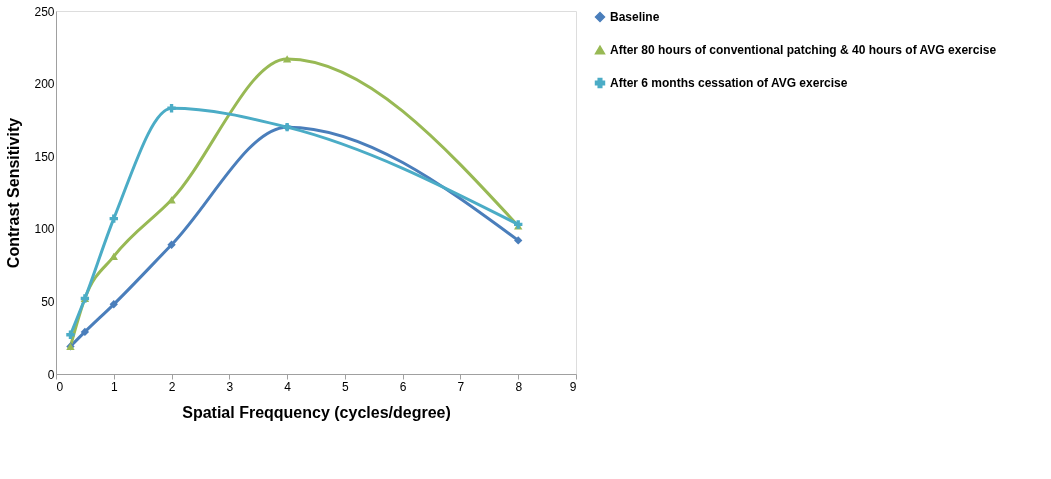 The width and height of the screenshot is (1051, 479). What do you see at coordinates (114, 386) in the screenshot?
I see `x-tick-label: 1` at bounding box center [114, 386].